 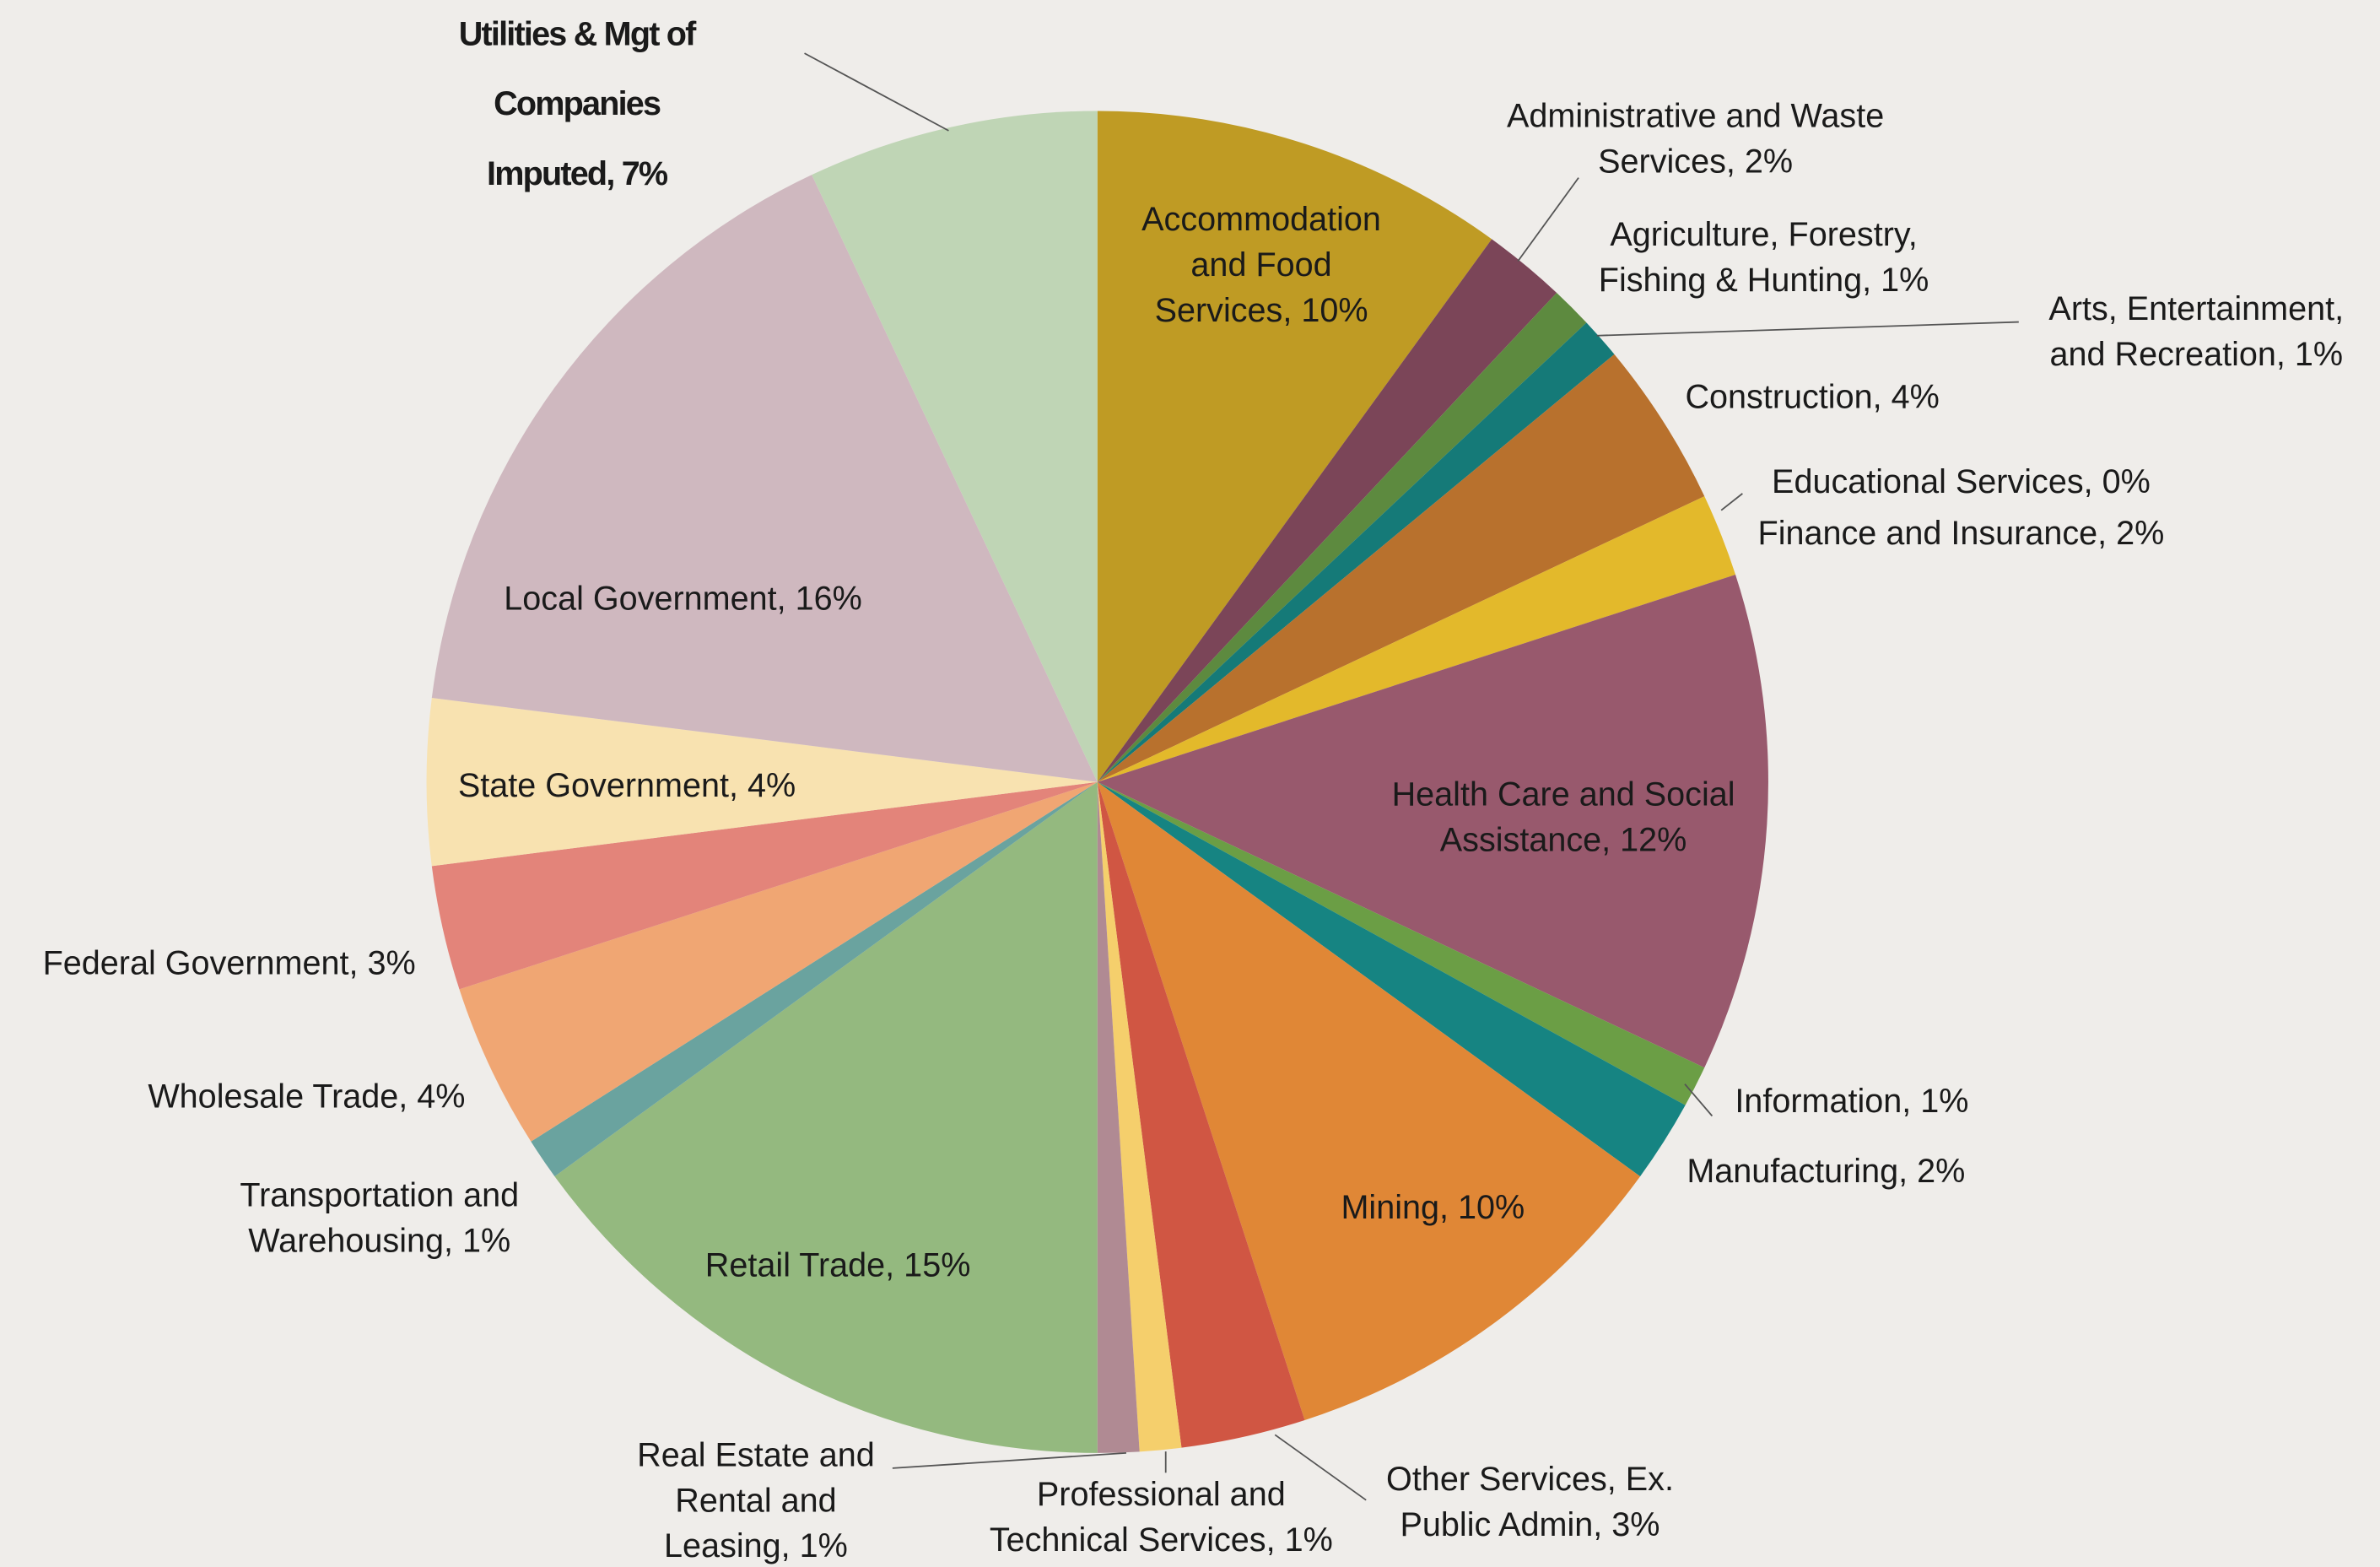 I want to click on slice-label: Finance and Insurance, 2%, so click(x=1961, y=534).